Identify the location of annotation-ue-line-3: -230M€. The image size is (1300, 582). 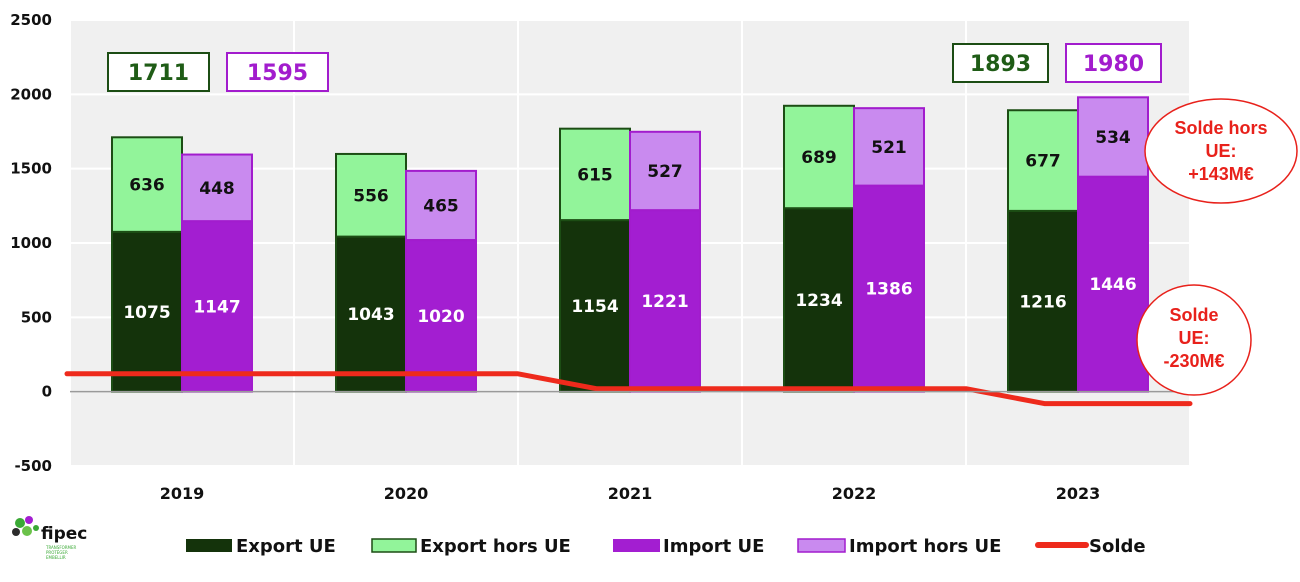
(1193, 361).